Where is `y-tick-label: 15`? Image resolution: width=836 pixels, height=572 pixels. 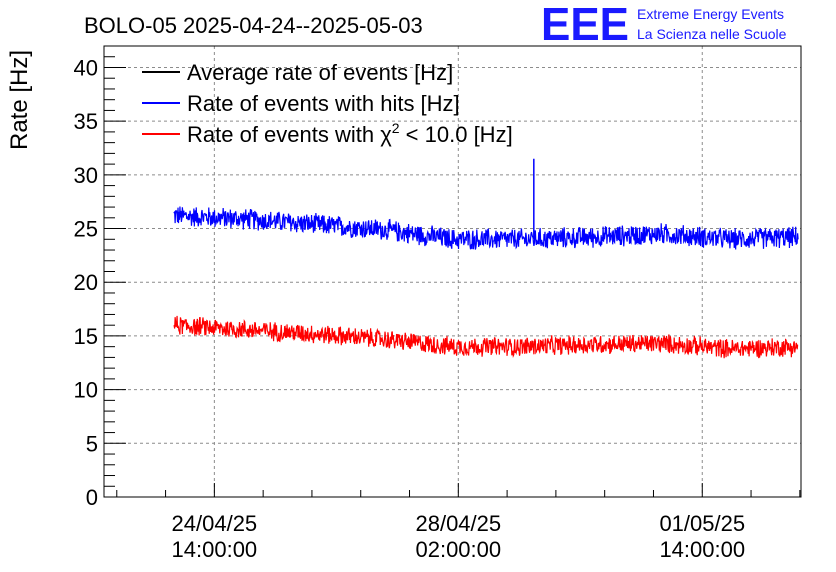 y-tick-label: 15 is located at coordinates (86, 336).